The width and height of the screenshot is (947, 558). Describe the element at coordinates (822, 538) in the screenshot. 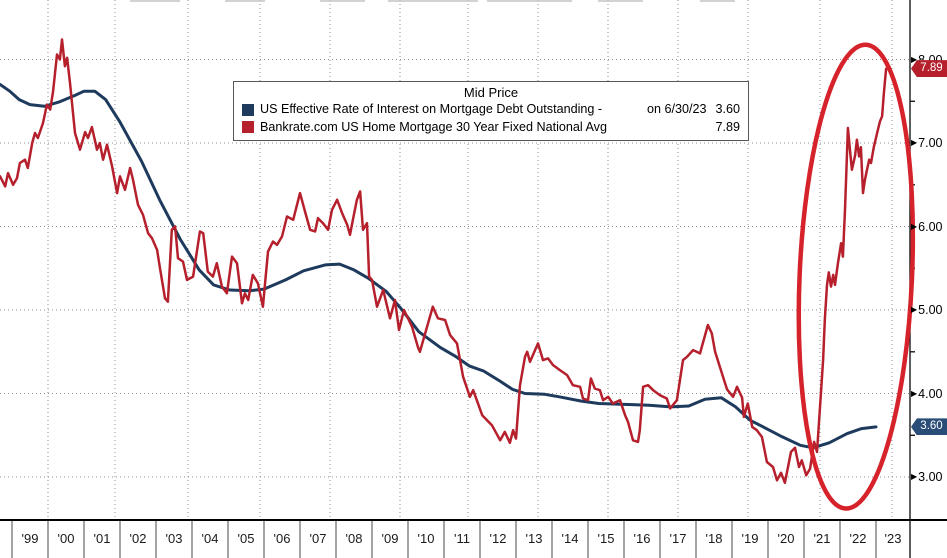

I see `x-axis-label: '21` at that location.